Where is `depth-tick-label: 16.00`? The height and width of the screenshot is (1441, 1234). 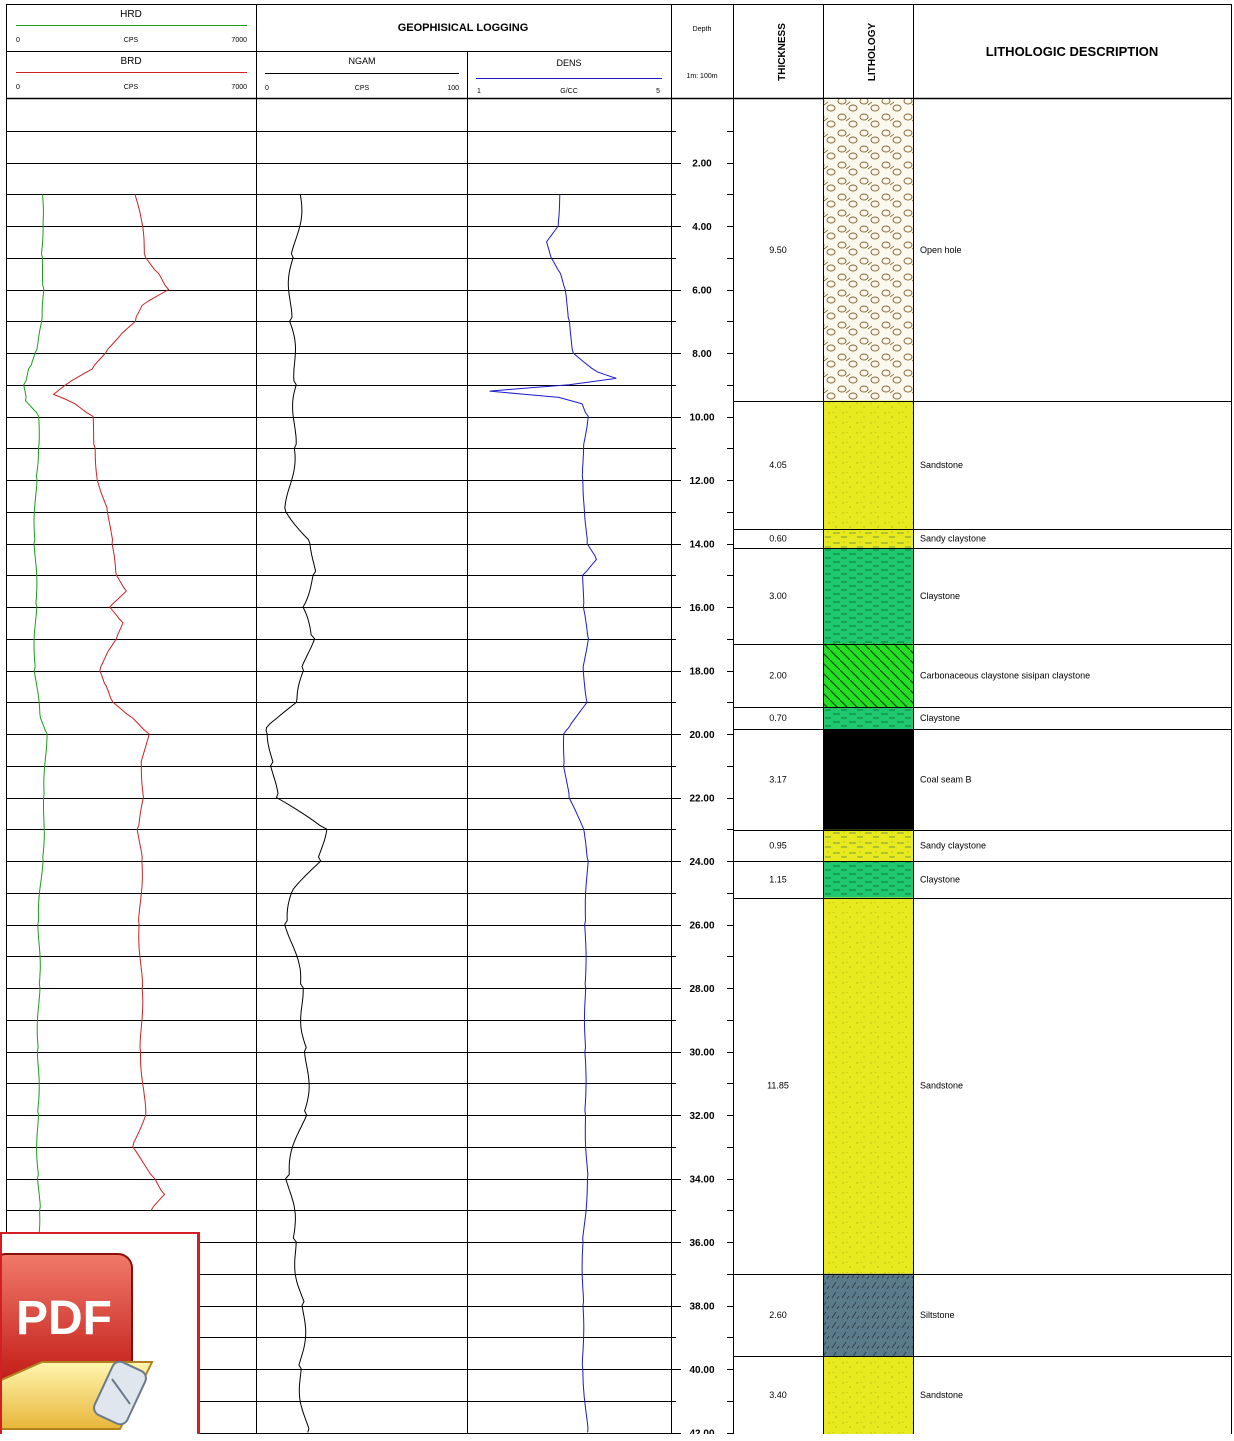
depth-tick-label: 16.00 is located at coordinates (701, 608).